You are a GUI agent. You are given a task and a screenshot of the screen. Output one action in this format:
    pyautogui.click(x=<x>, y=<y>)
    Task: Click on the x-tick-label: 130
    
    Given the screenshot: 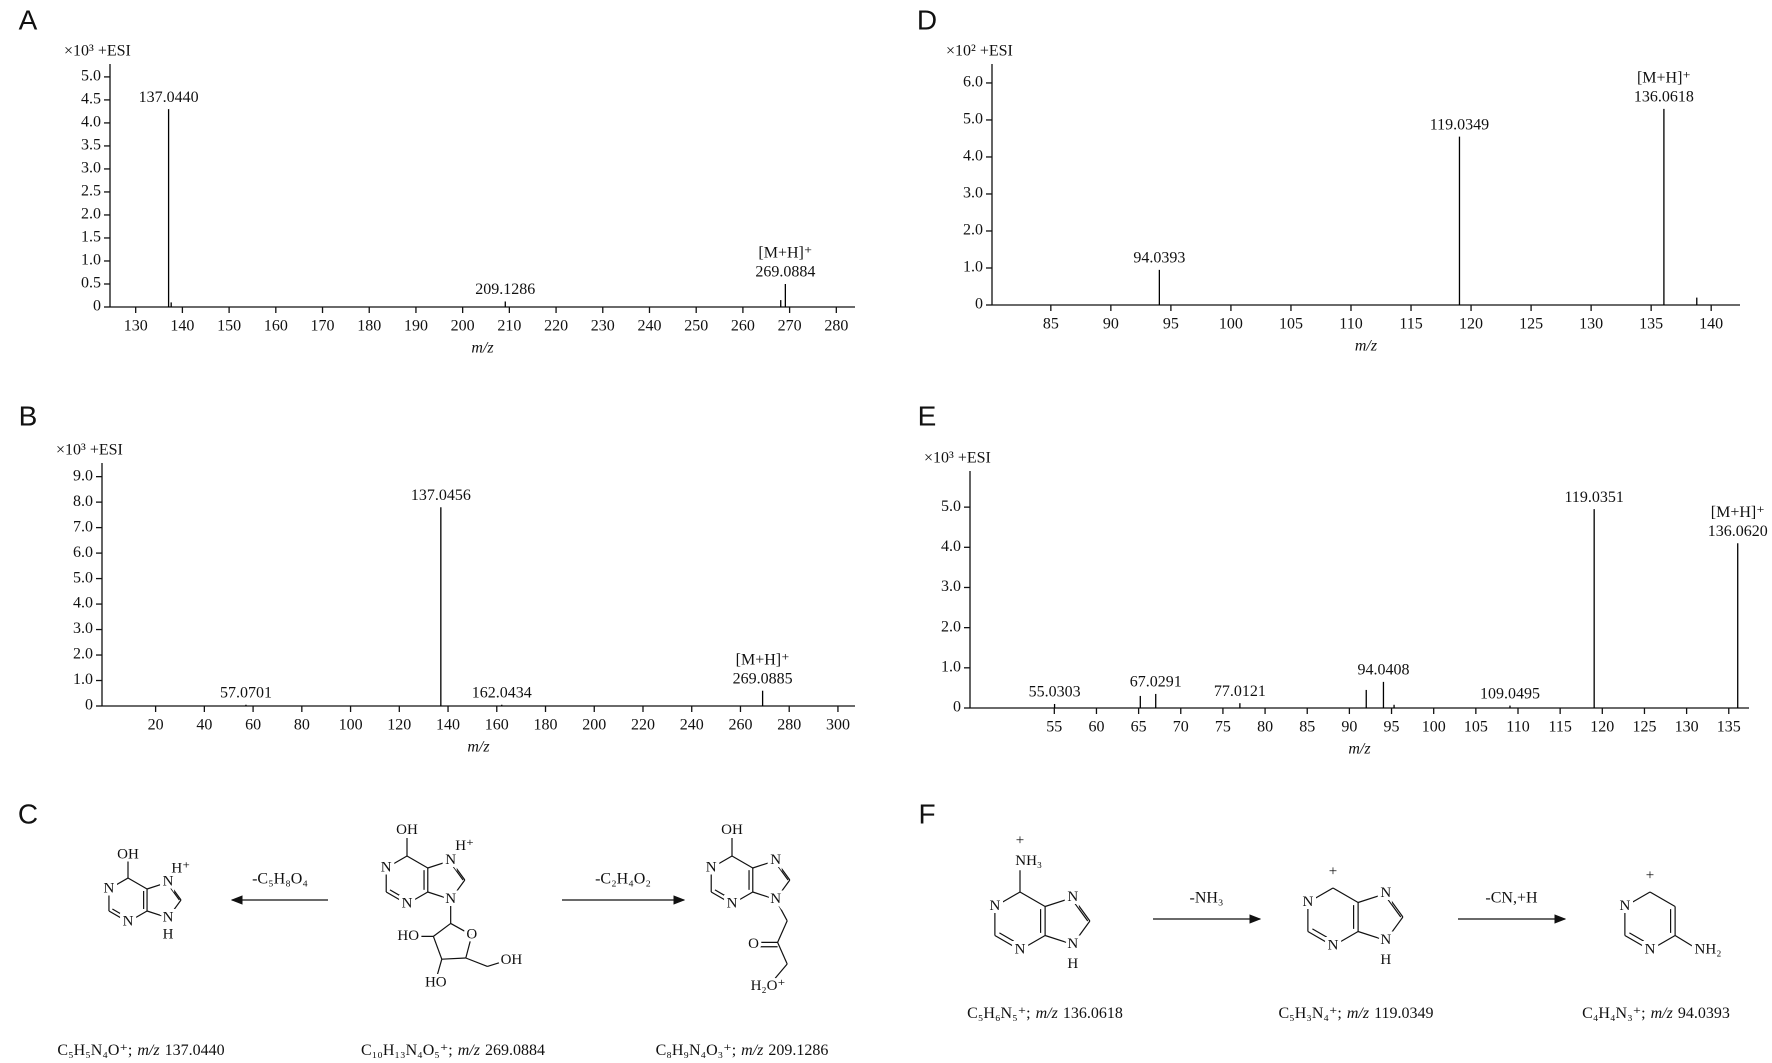 What is the action you would take?
    pyautogui.click(x=1591, y=324)
    